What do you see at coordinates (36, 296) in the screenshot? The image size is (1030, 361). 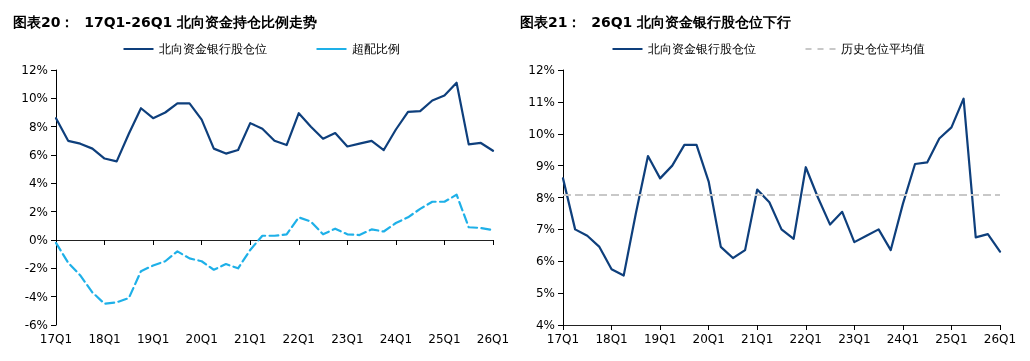 I see `y-tick-label: -4%` at bounding box center [36, 296].